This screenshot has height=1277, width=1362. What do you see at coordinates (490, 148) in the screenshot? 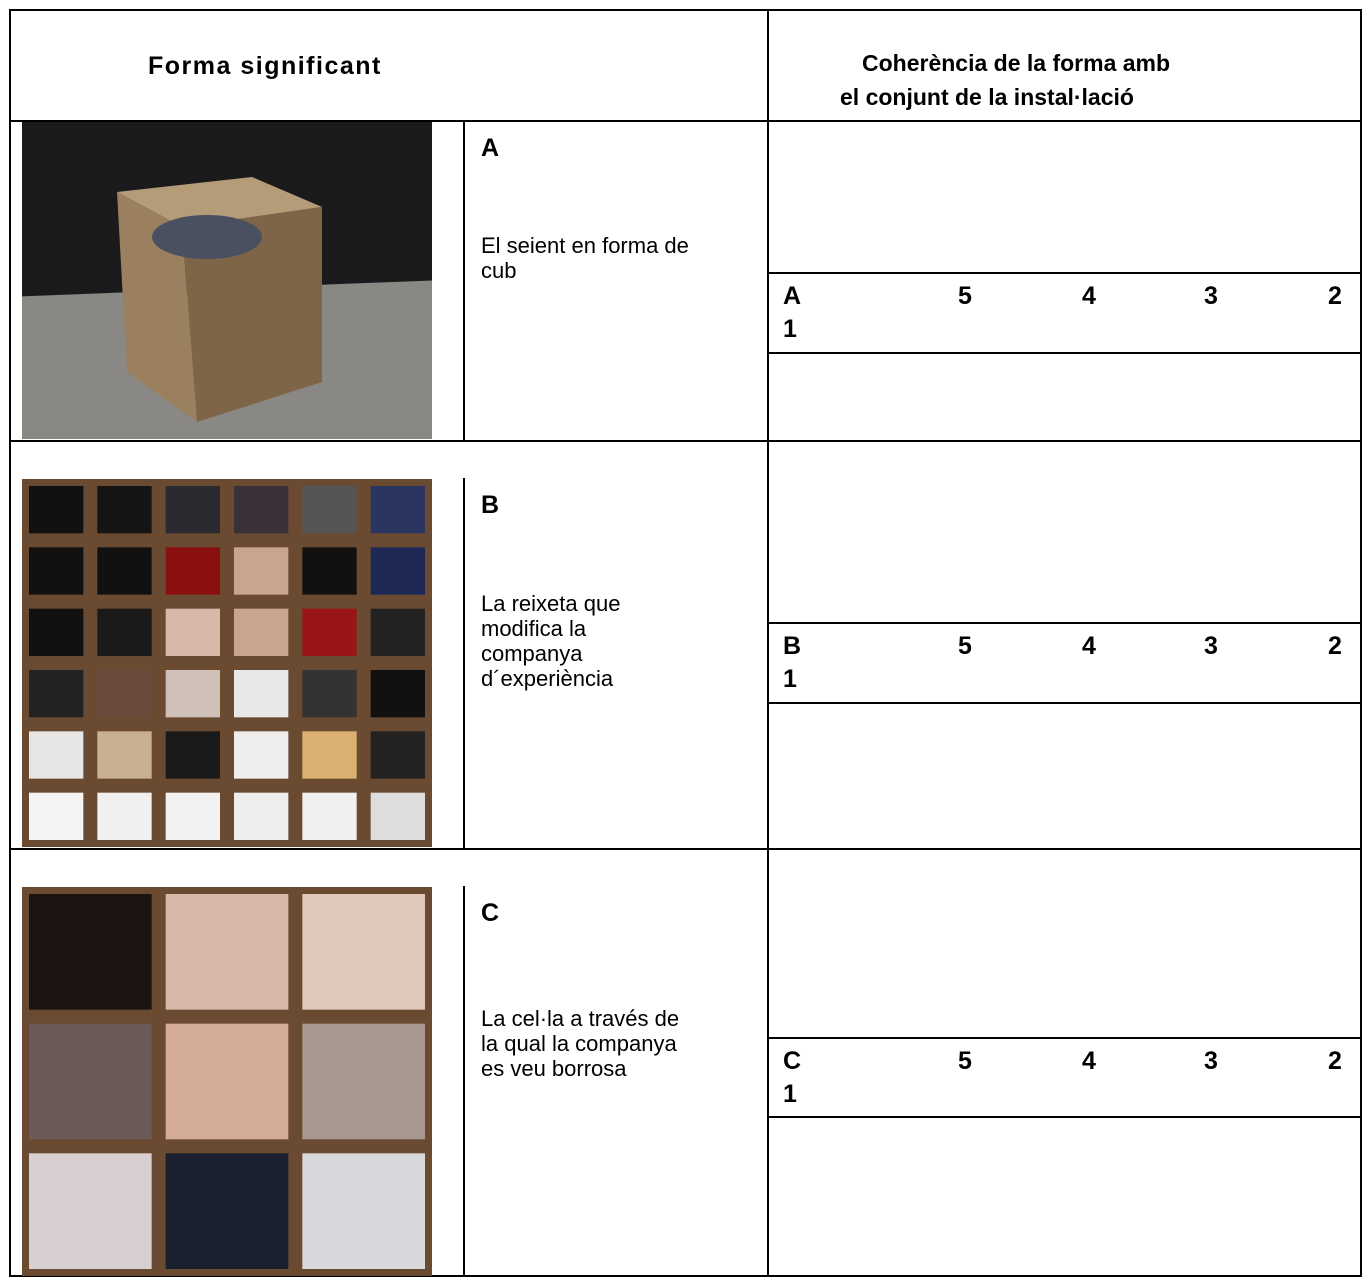
I see `row-letter: A` at bounding box center [490, 148].